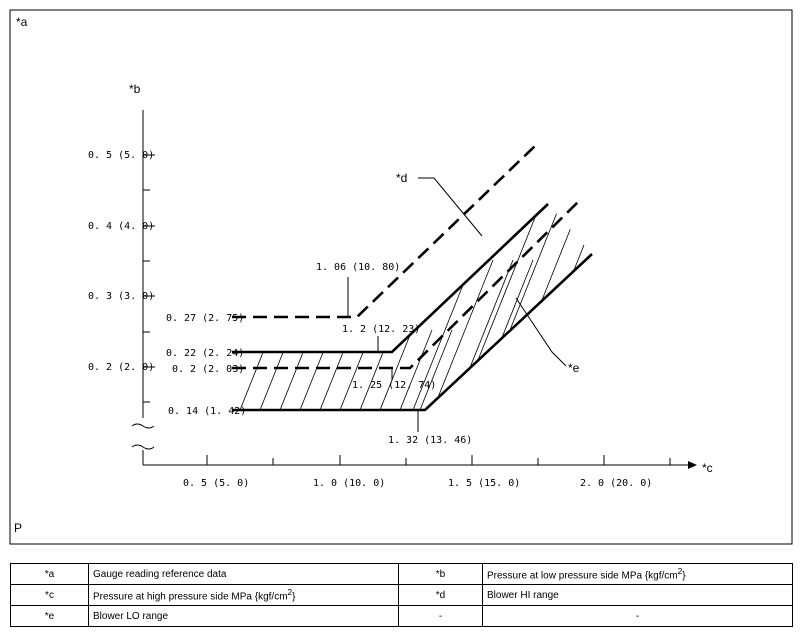  What do you see at coordinates (707, 468) in the screenshot?
I see `x-axis-marker: *c` at bounding box center [707, 468].